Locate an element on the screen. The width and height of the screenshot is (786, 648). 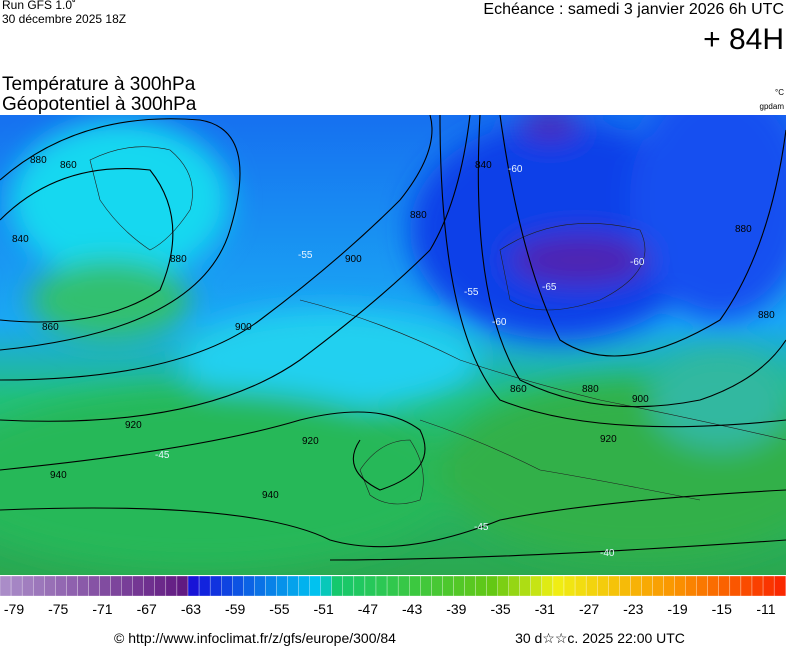
scale-label: -39 is located at coordinates (456, 609).